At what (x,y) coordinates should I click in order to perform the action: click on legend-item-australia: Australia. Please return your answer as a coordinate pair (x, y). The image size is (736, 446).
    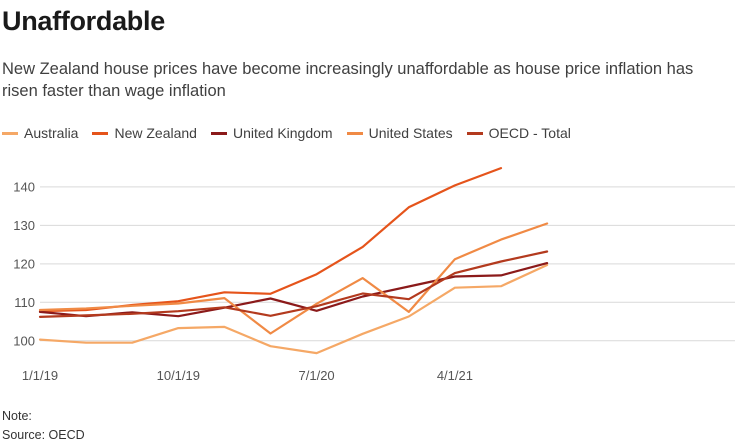
    Looking at the image, I should click on (40, 133).